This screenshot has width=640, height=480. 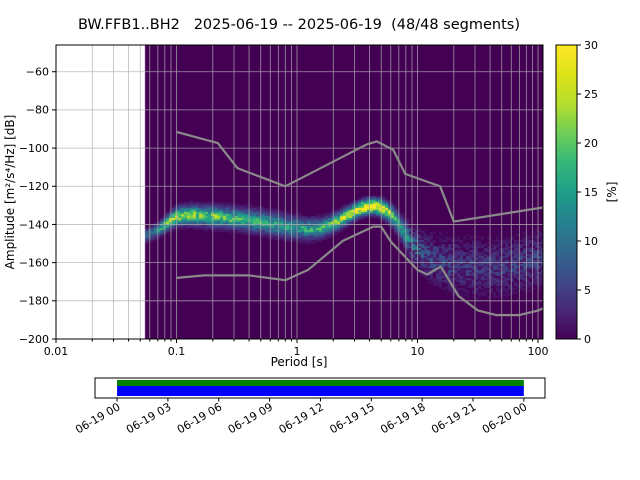 What do you see at coordinates (37, 110) in the screenshot?
I see `y-tick-label: −80` at bounding box center [37, 110].